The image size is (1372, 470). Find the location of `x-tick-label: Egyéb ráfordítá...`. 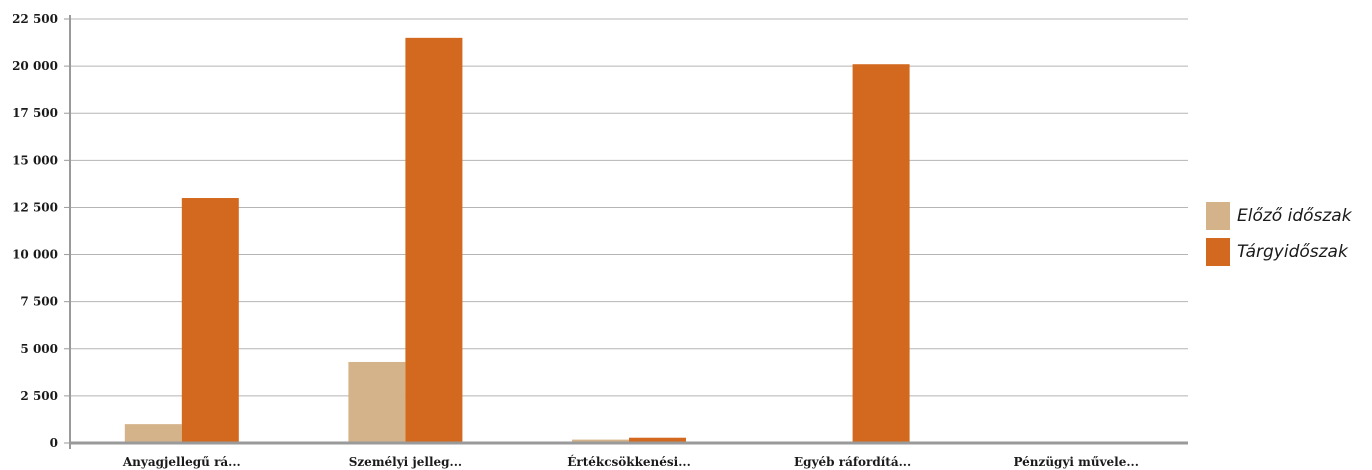

x-tick-label: Egyéb ráfordítá... is located at coordinates (852, 462).